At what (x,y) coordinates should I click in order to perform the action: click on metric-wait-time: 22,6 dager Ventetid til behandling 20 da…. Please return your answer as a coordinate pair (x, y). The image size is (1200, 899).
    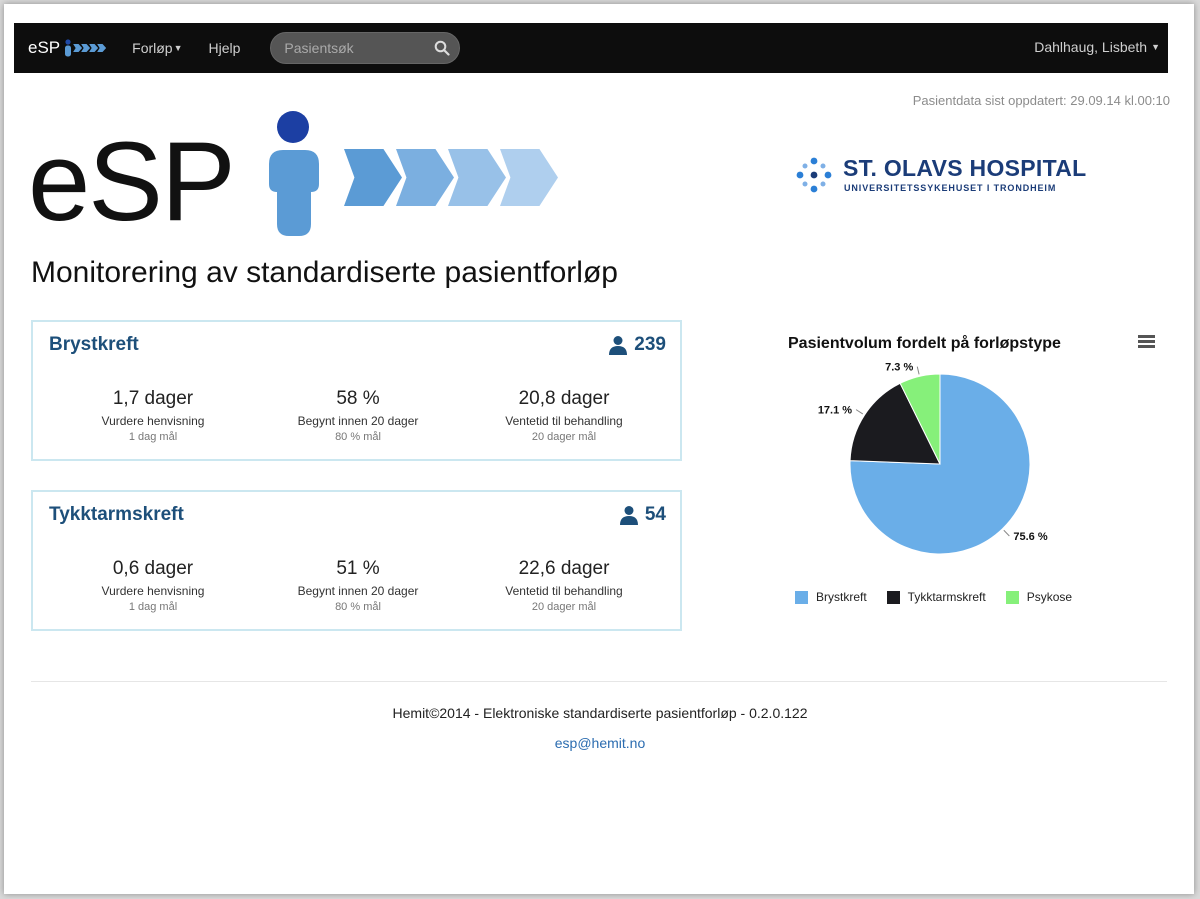
    Looking at the image, I should click on (564, 585).